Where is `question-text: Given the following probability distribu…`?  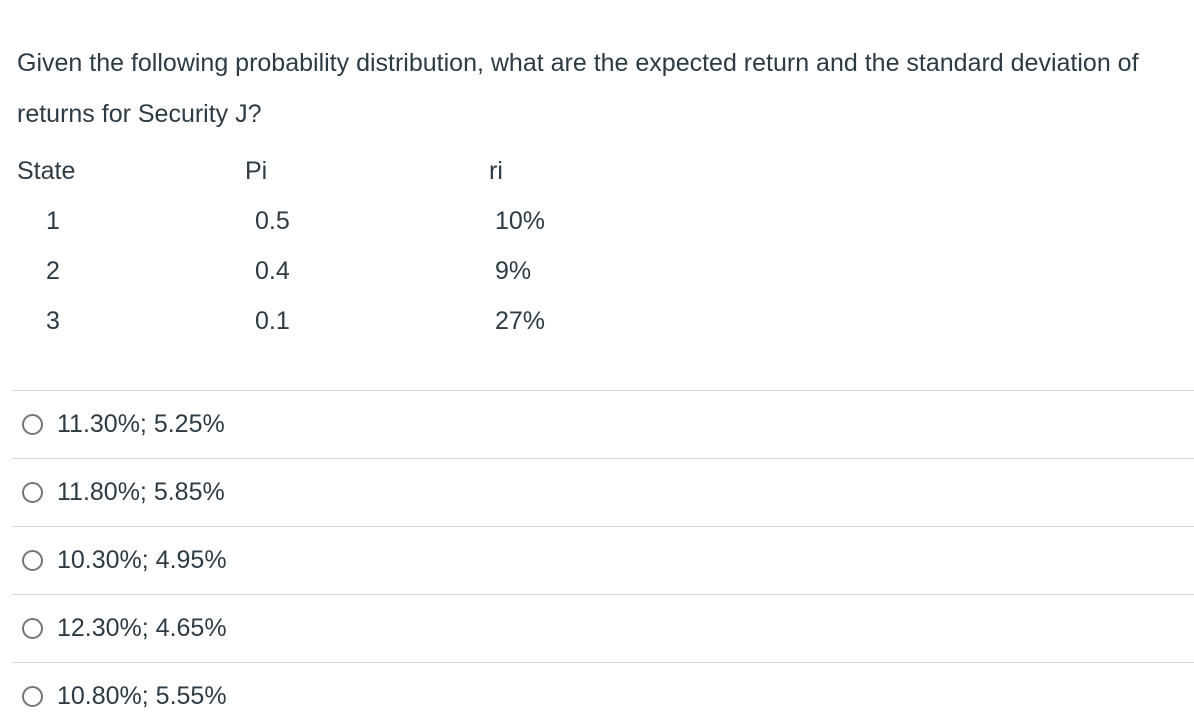
question-text: Given the following probability distribu… is located at coordinates (578, 88).